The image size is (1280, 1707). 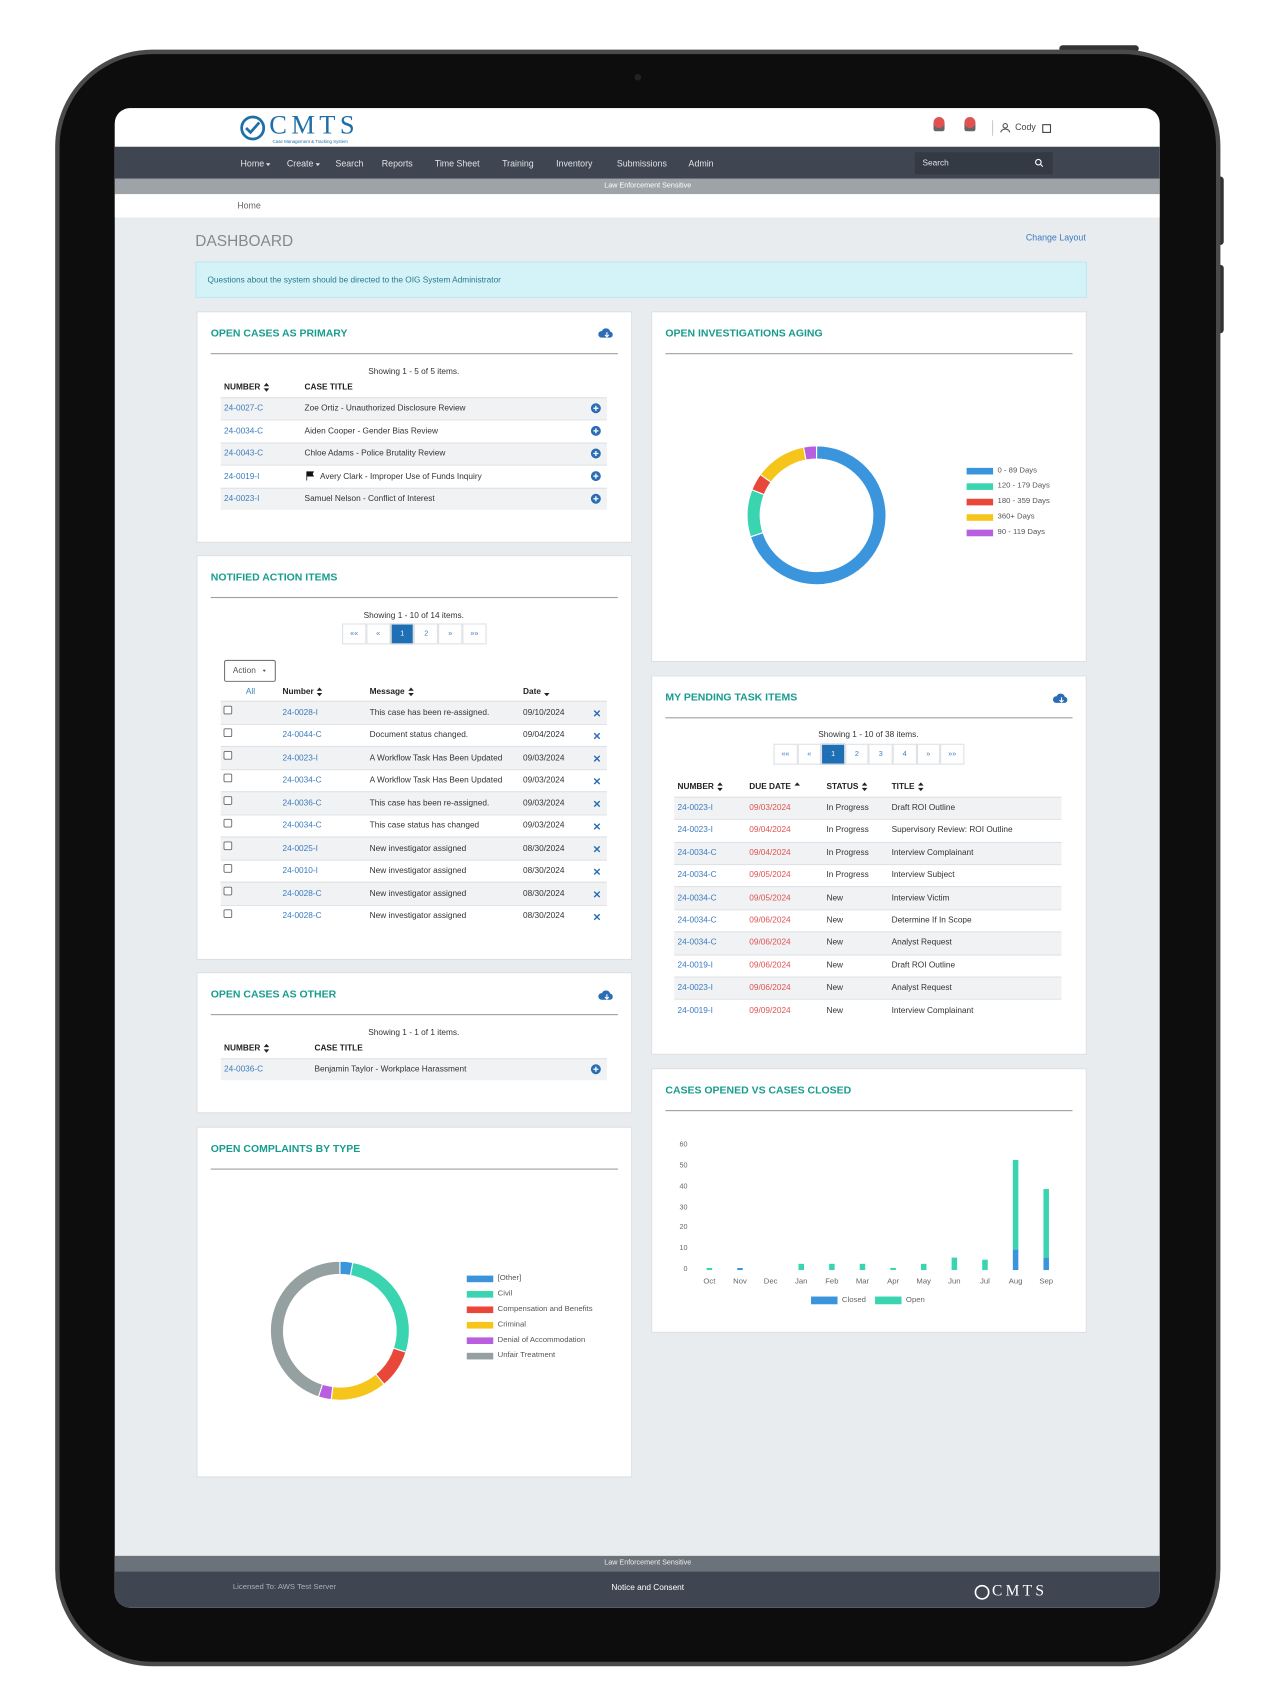 I want to click on nav-item: Time Sheet, so click(x=457, y=163).